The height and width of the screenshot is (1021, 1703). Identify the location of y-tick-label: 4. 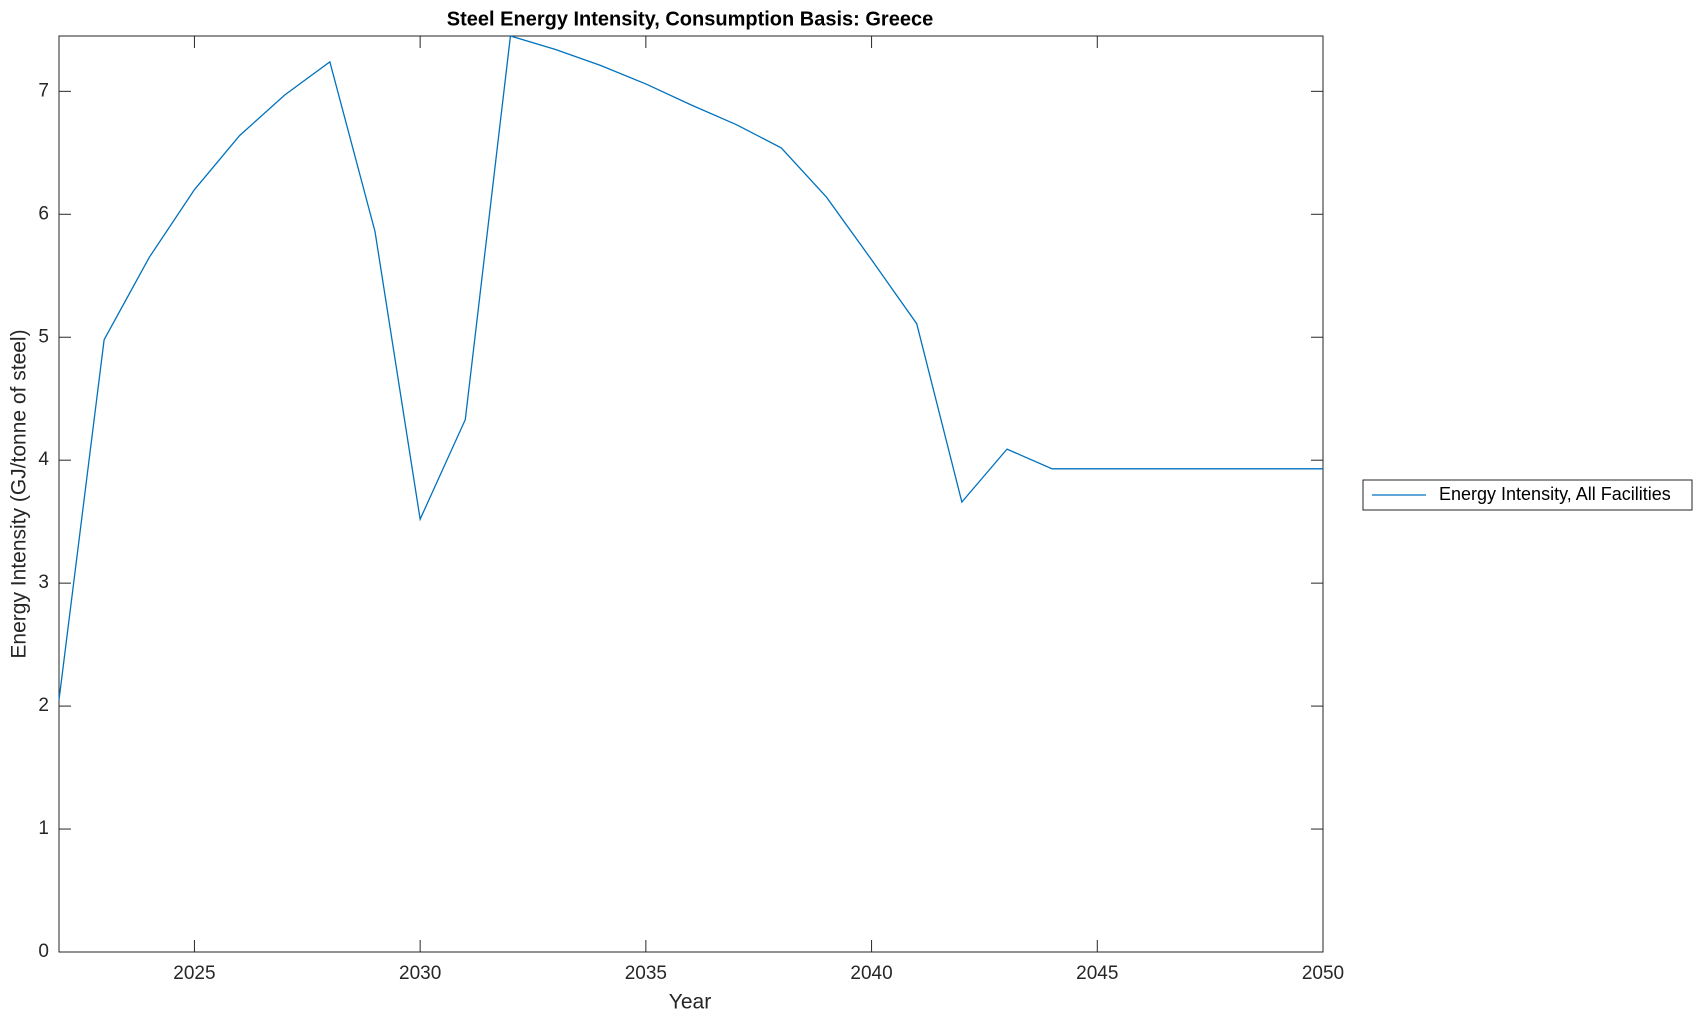
(43, 459).